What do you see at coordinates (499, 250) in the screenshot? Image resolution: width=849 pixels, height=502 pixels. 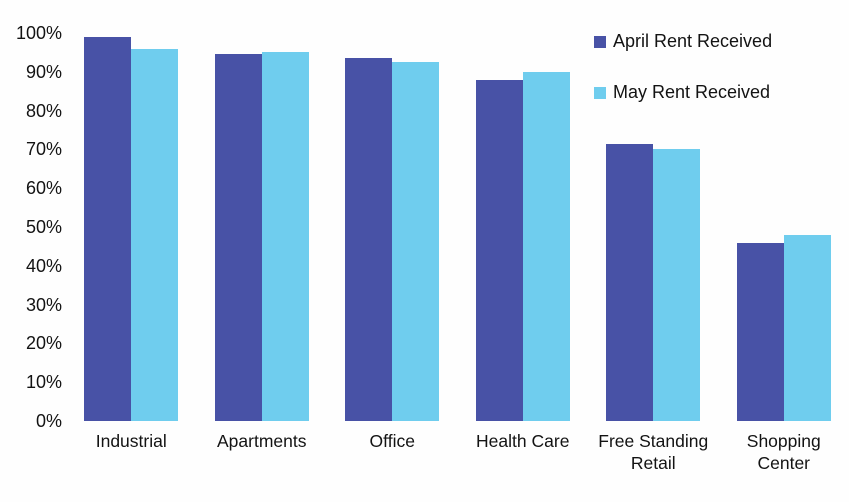 I see `bar-april-health-care` at bounding box center [499, 250].